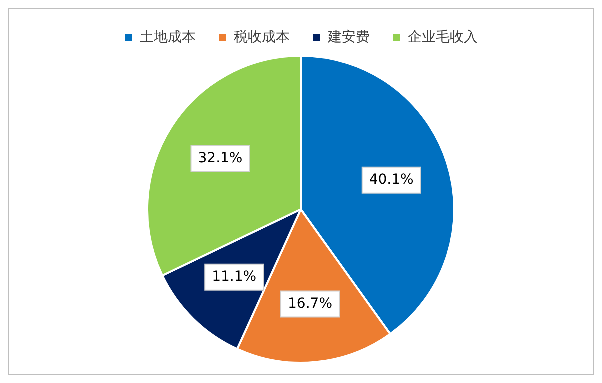 The image size is (602, 383). Describe the element at coordinates (234, 277) in the screenshot. I see `data-label: 11.1%` at that location.